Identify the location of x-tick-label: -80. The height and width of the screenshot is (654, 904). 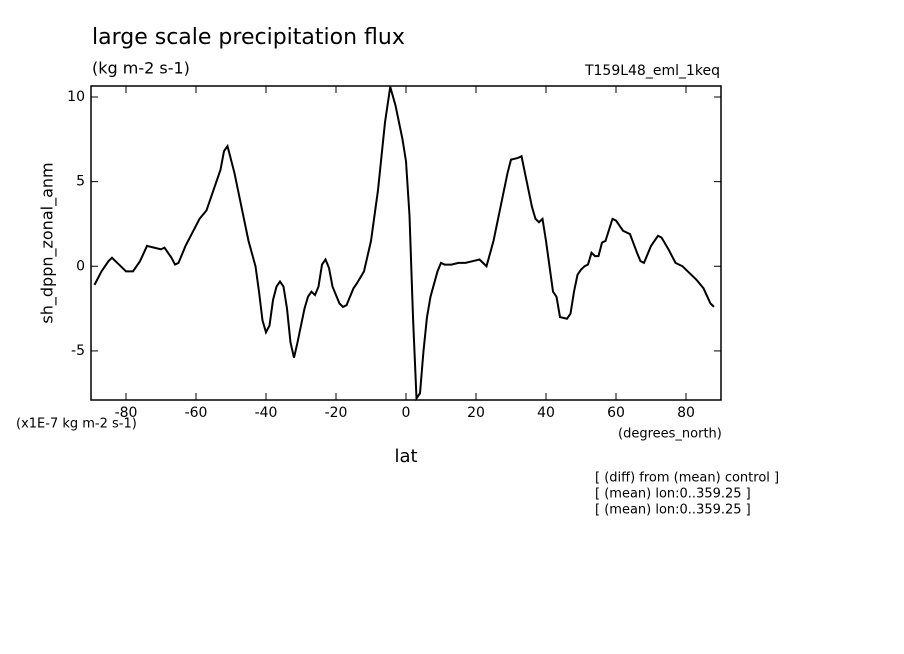
(126, 413).